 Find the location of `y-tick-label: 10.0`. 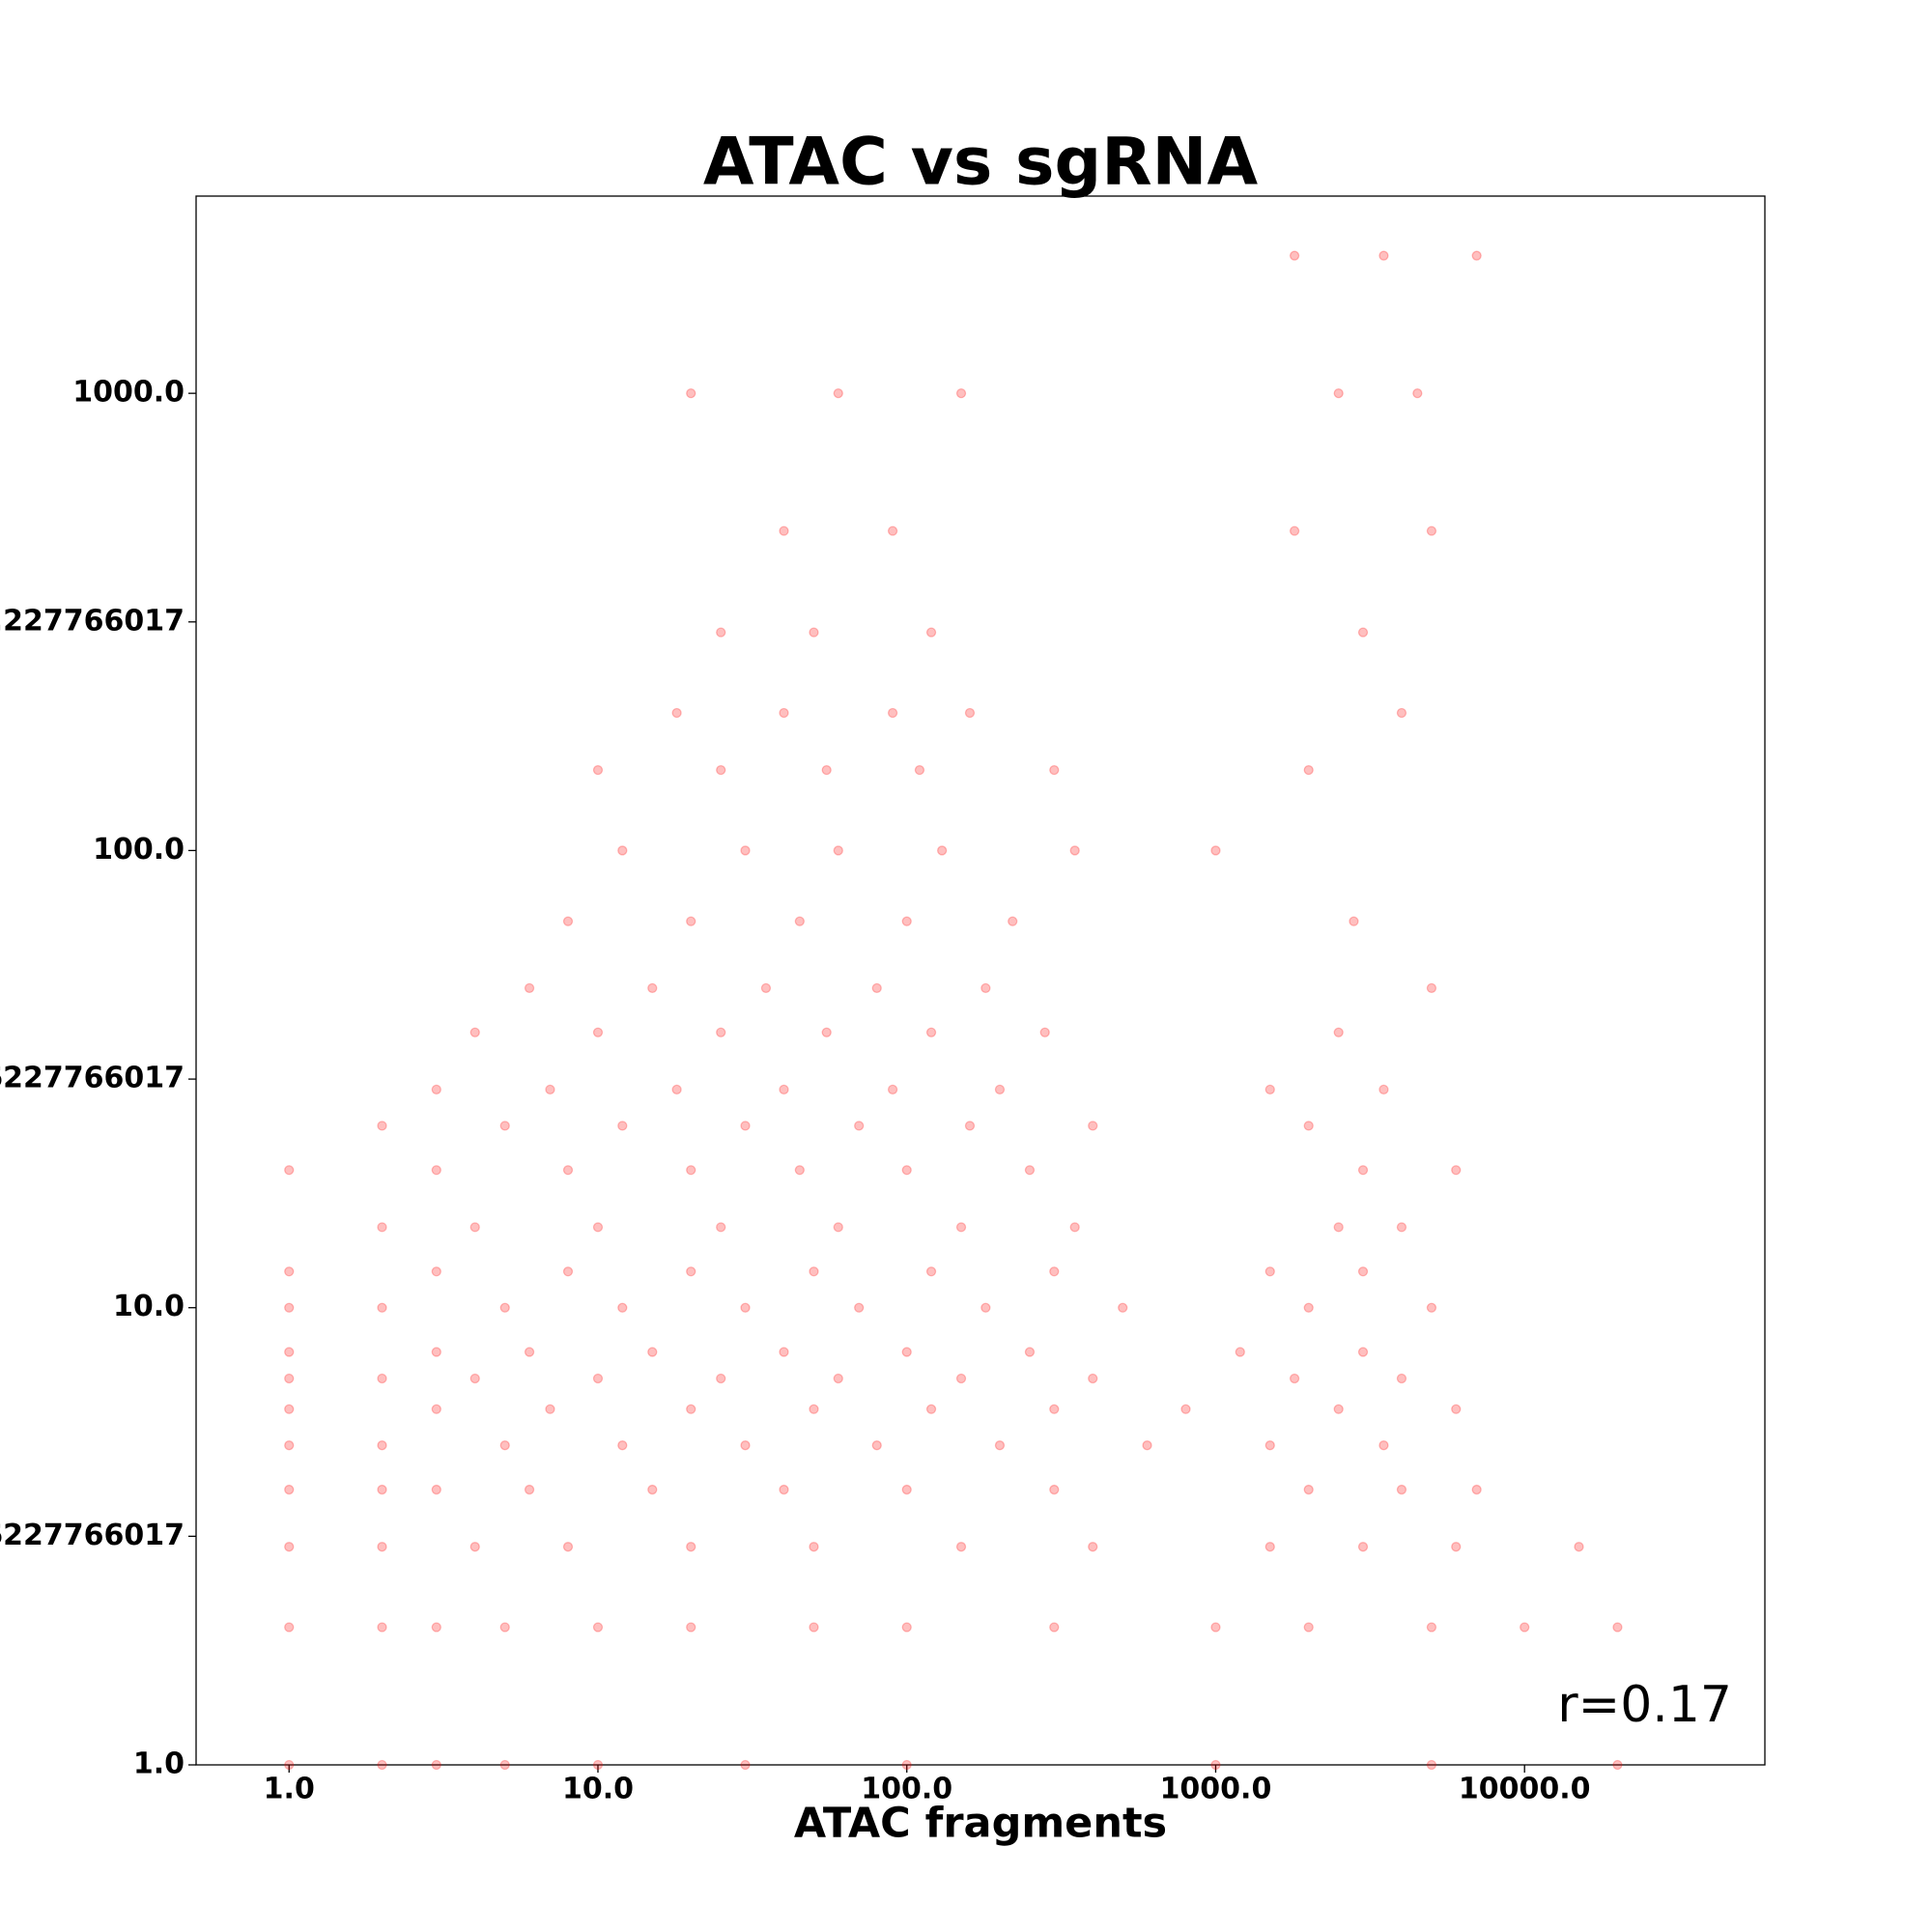

y-tick-label: 10.0 is located at coordinates (149, 1306).